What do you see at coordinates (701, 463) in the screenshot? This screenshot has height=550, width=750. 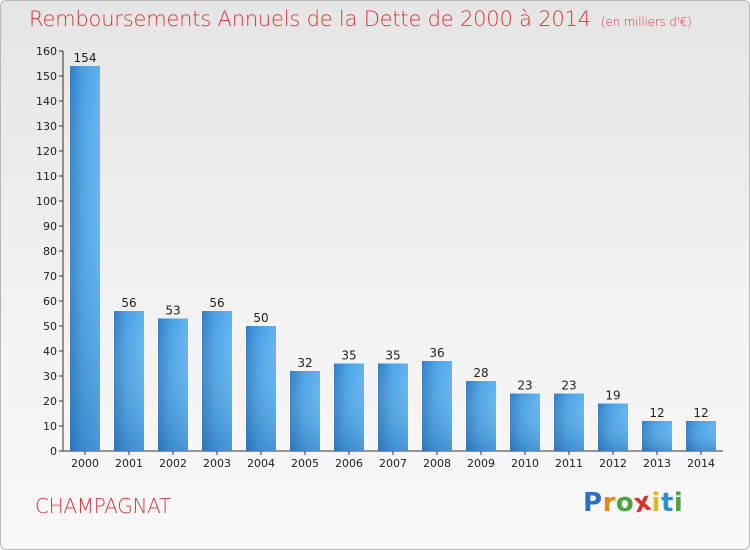 I see `x-tick-label: 2014` at bounding box center [701, 463].